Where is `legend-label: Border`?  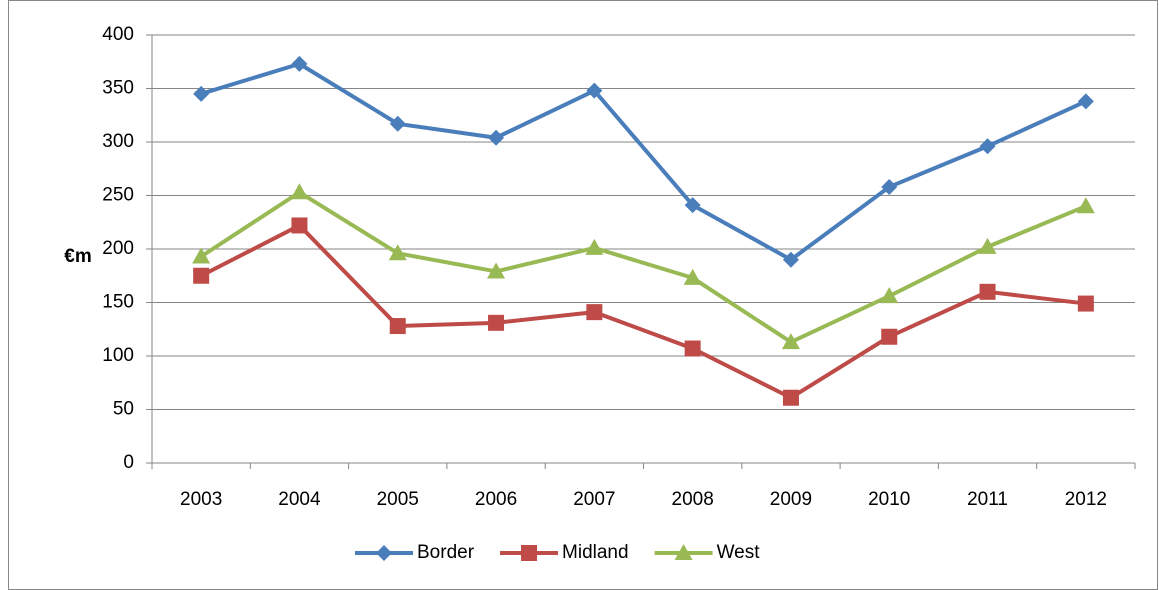
legend-label: Border is located at coordinates (446, 552).